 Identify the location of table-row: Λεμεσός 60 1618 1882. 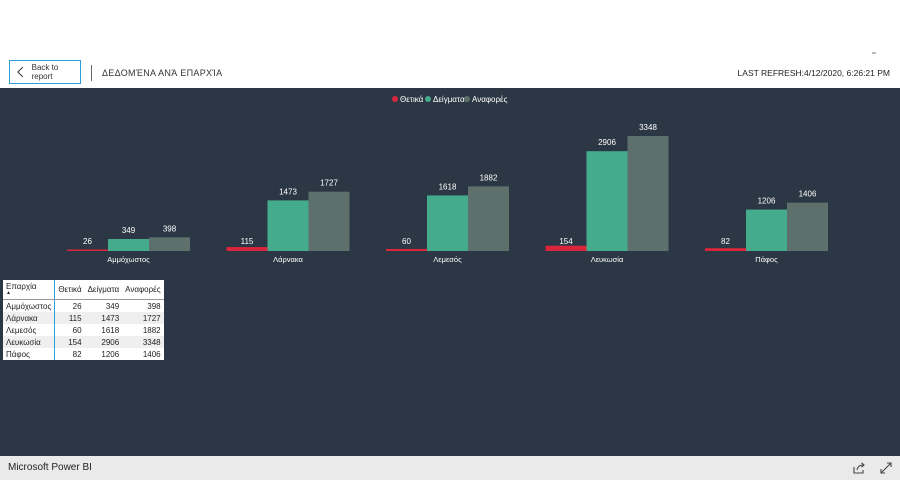
(83, 330).